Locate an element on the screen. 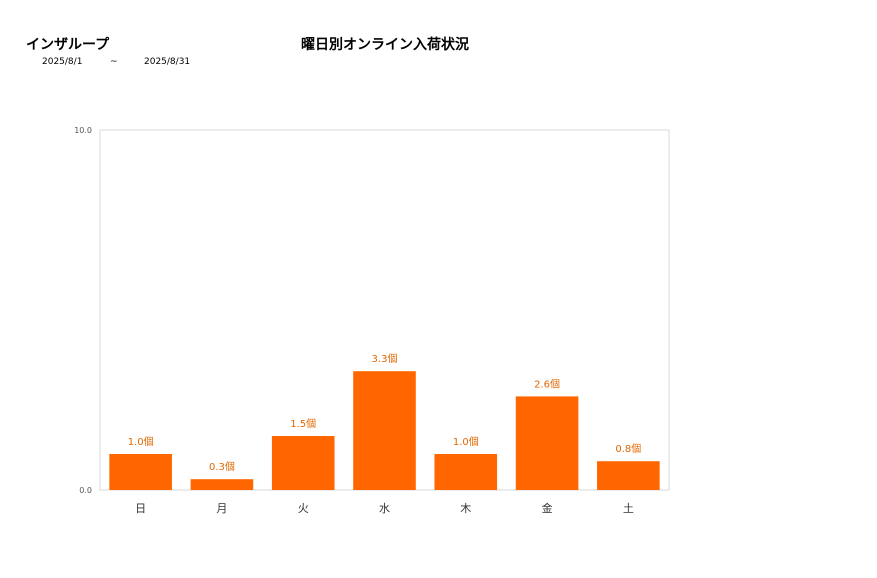 This screenshot has height=578, width=877. data-label: 3.3個 is located at coordinates (385, 358).